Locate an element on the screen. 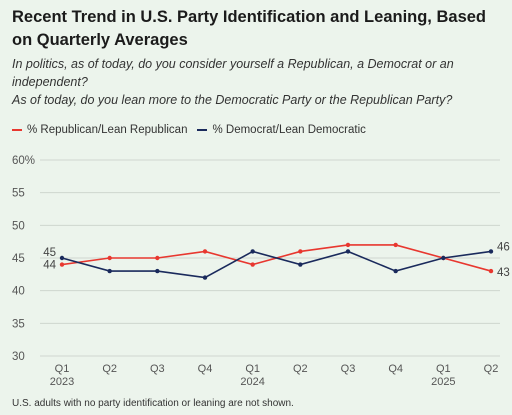 Image resolution: width=512 pixels, height=415 pixels. data-label-republican-start: 44 is located at coordinates (49, 266).